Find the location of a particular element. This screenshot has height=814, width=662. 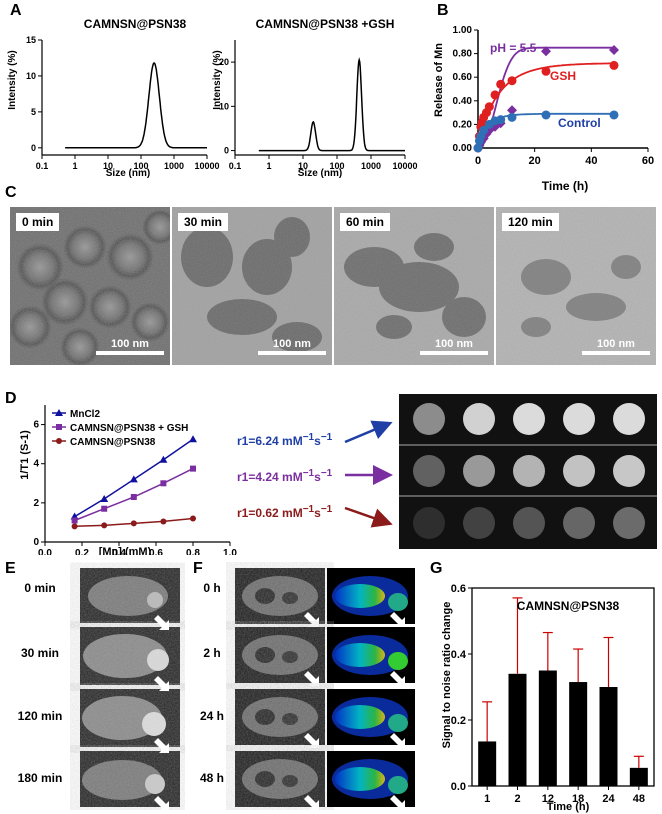

panel-label-b: B is located at coordinates (443, 10).